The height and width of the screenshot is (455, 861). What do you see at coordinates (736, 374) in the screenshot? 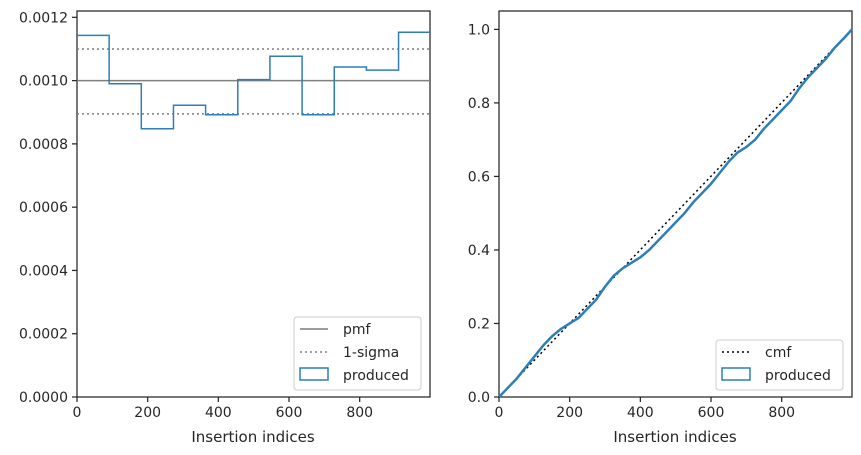
I see `produced-cmf-legend-marker` at bounding box center [736, 374].